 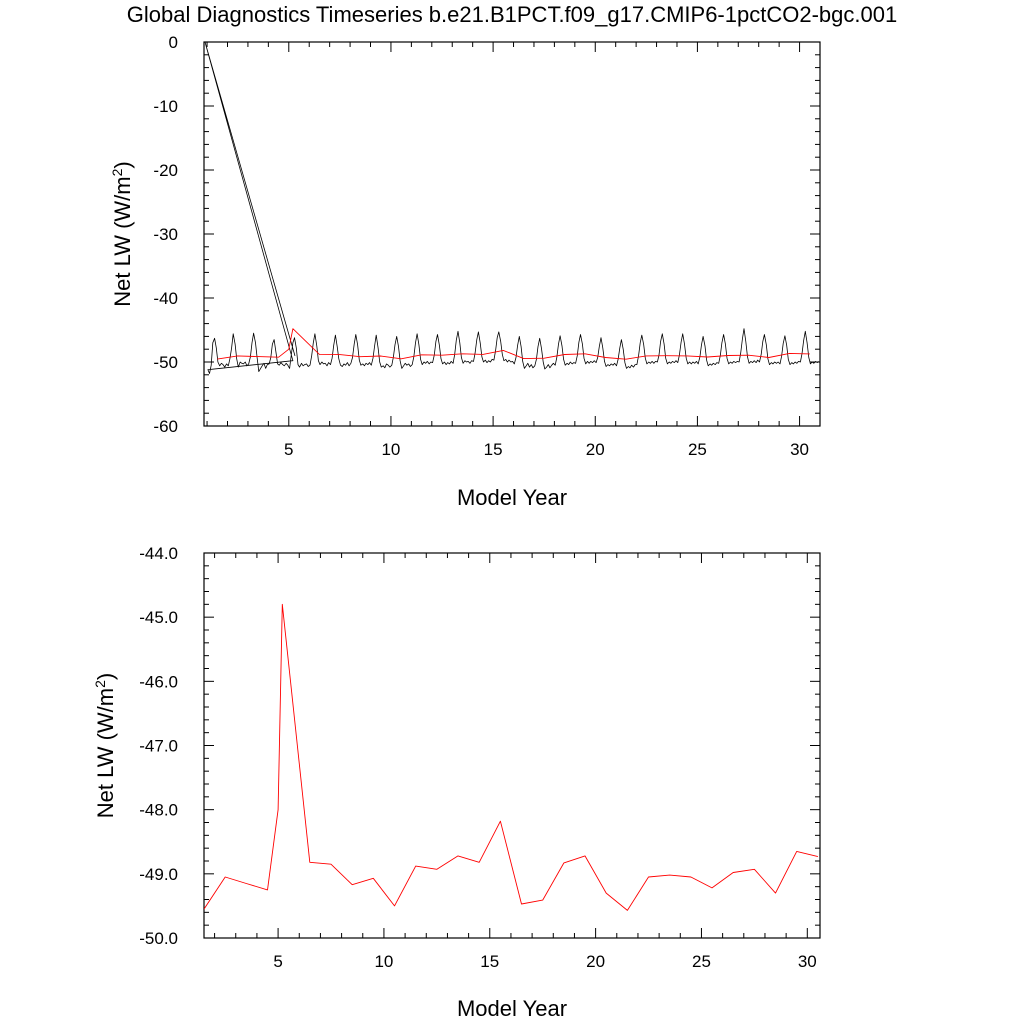 I want to click on y-tick-label: 0, so click(x=173, y=42).